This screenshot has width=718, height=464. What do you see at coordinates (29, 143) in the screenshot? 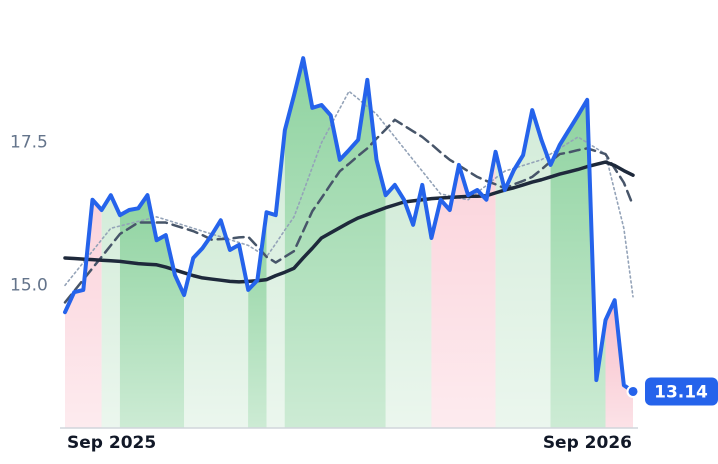
I see `y-tick-label: 17.5` at bounding box center [29, 143].